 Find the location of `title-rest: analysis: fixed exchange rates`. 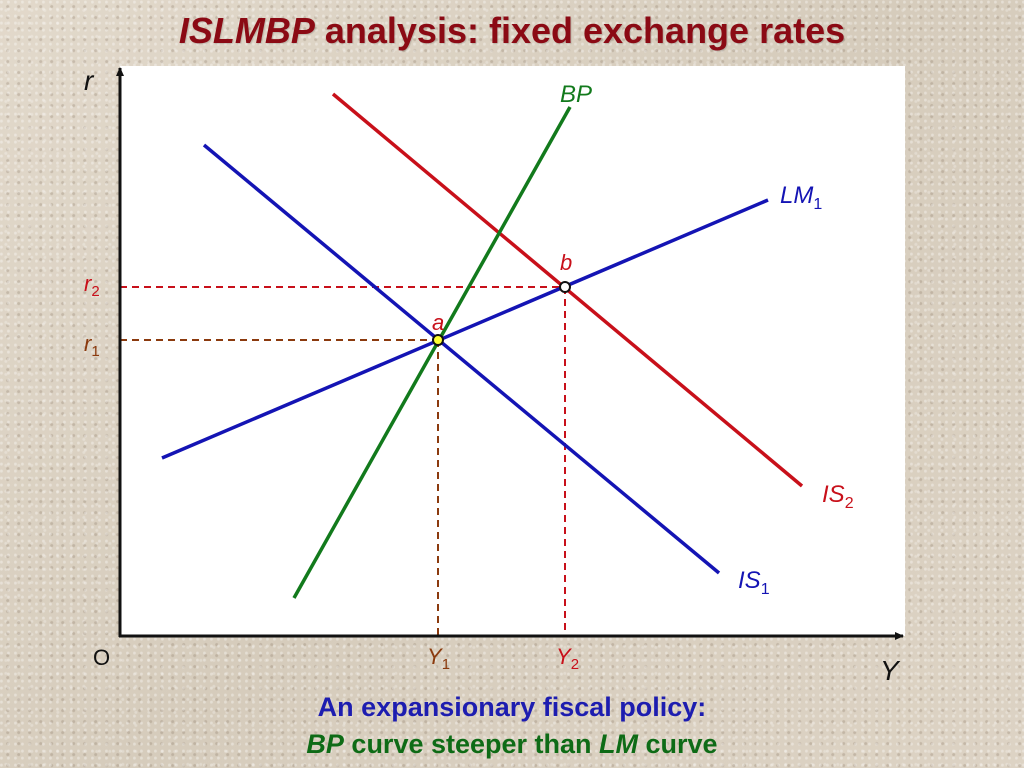

title-rest: analysis: fixed exchange rates is located at coordinates (580, 30).